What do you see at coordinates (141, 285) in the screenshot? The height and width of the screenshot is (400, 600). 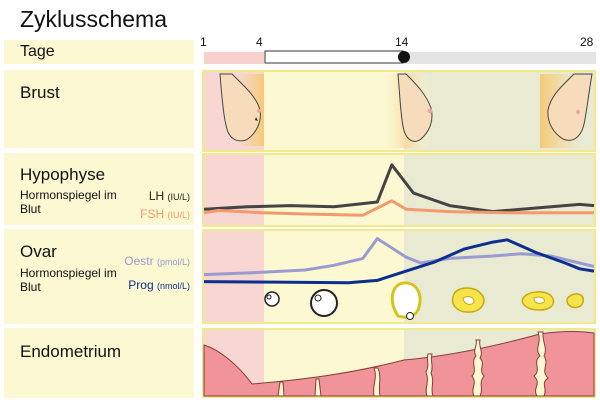 I see `prog-name: Prog` at bounding box center [141, 285].